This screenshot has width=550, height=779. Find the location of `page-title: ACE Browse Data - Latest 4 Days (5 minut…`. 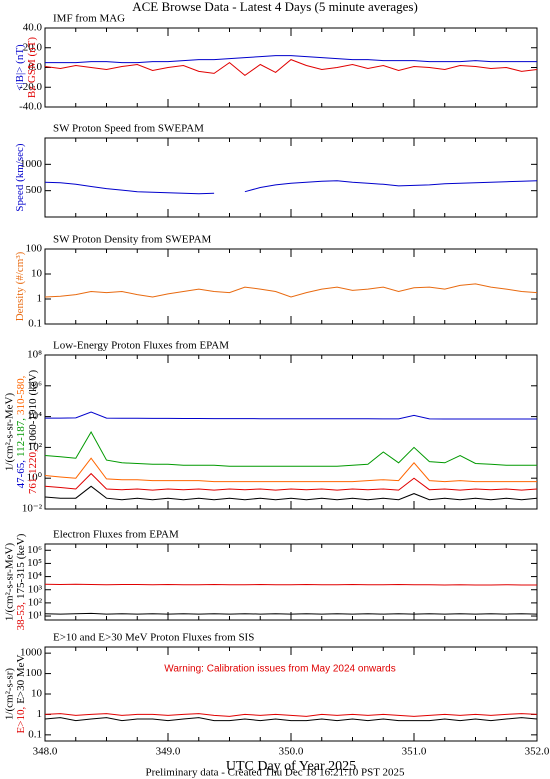

page-title: ACE Browse Data - Latest 4 Days (5 minut… is located at coordinates (275, 7).